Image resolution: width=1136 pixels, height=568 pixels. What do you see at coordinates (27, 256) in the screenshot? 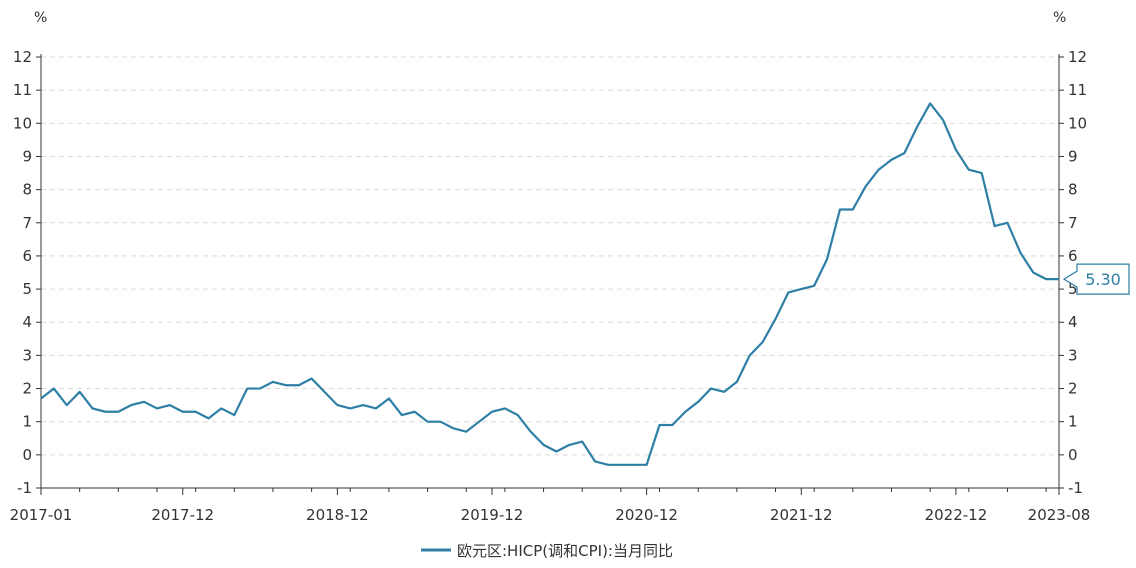
I see `left-y-tick-label: 6` at bounding box center [27, 256].